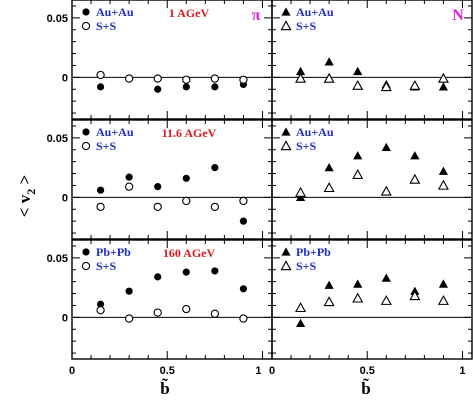 Image resolution: width=473 pixels, height=402 pixels. What do you see at coordinates (160, 60) in the screenshot?
I see `panel-row1-pi: 0 0.05 Au+AuS+S 1 AGeV π` at bounding box center [160, 60].